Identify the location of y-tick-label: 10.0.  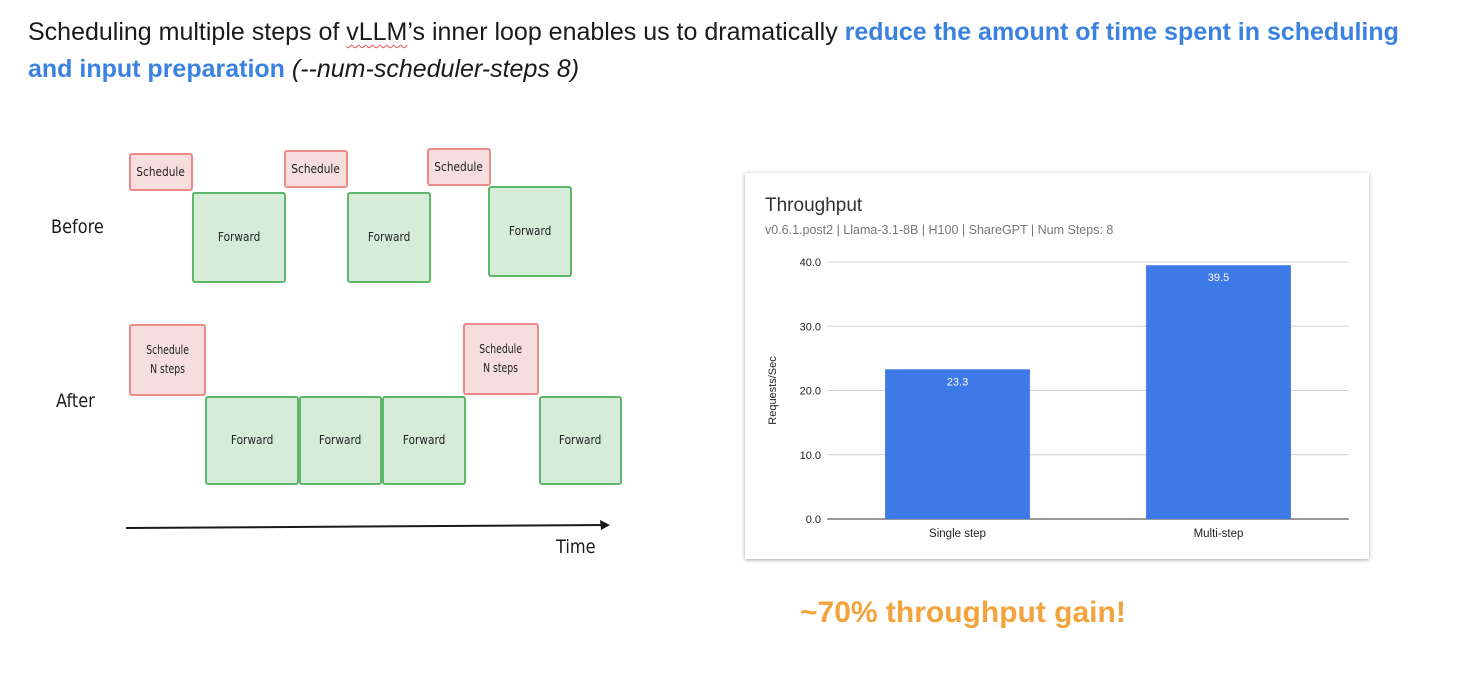
(810, 456).